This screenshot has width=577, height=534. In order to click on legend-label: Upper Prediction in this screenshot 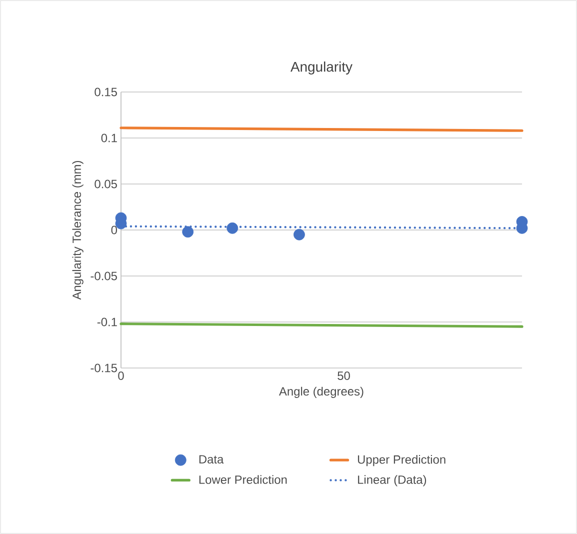, I will do `click(402, 460)`.